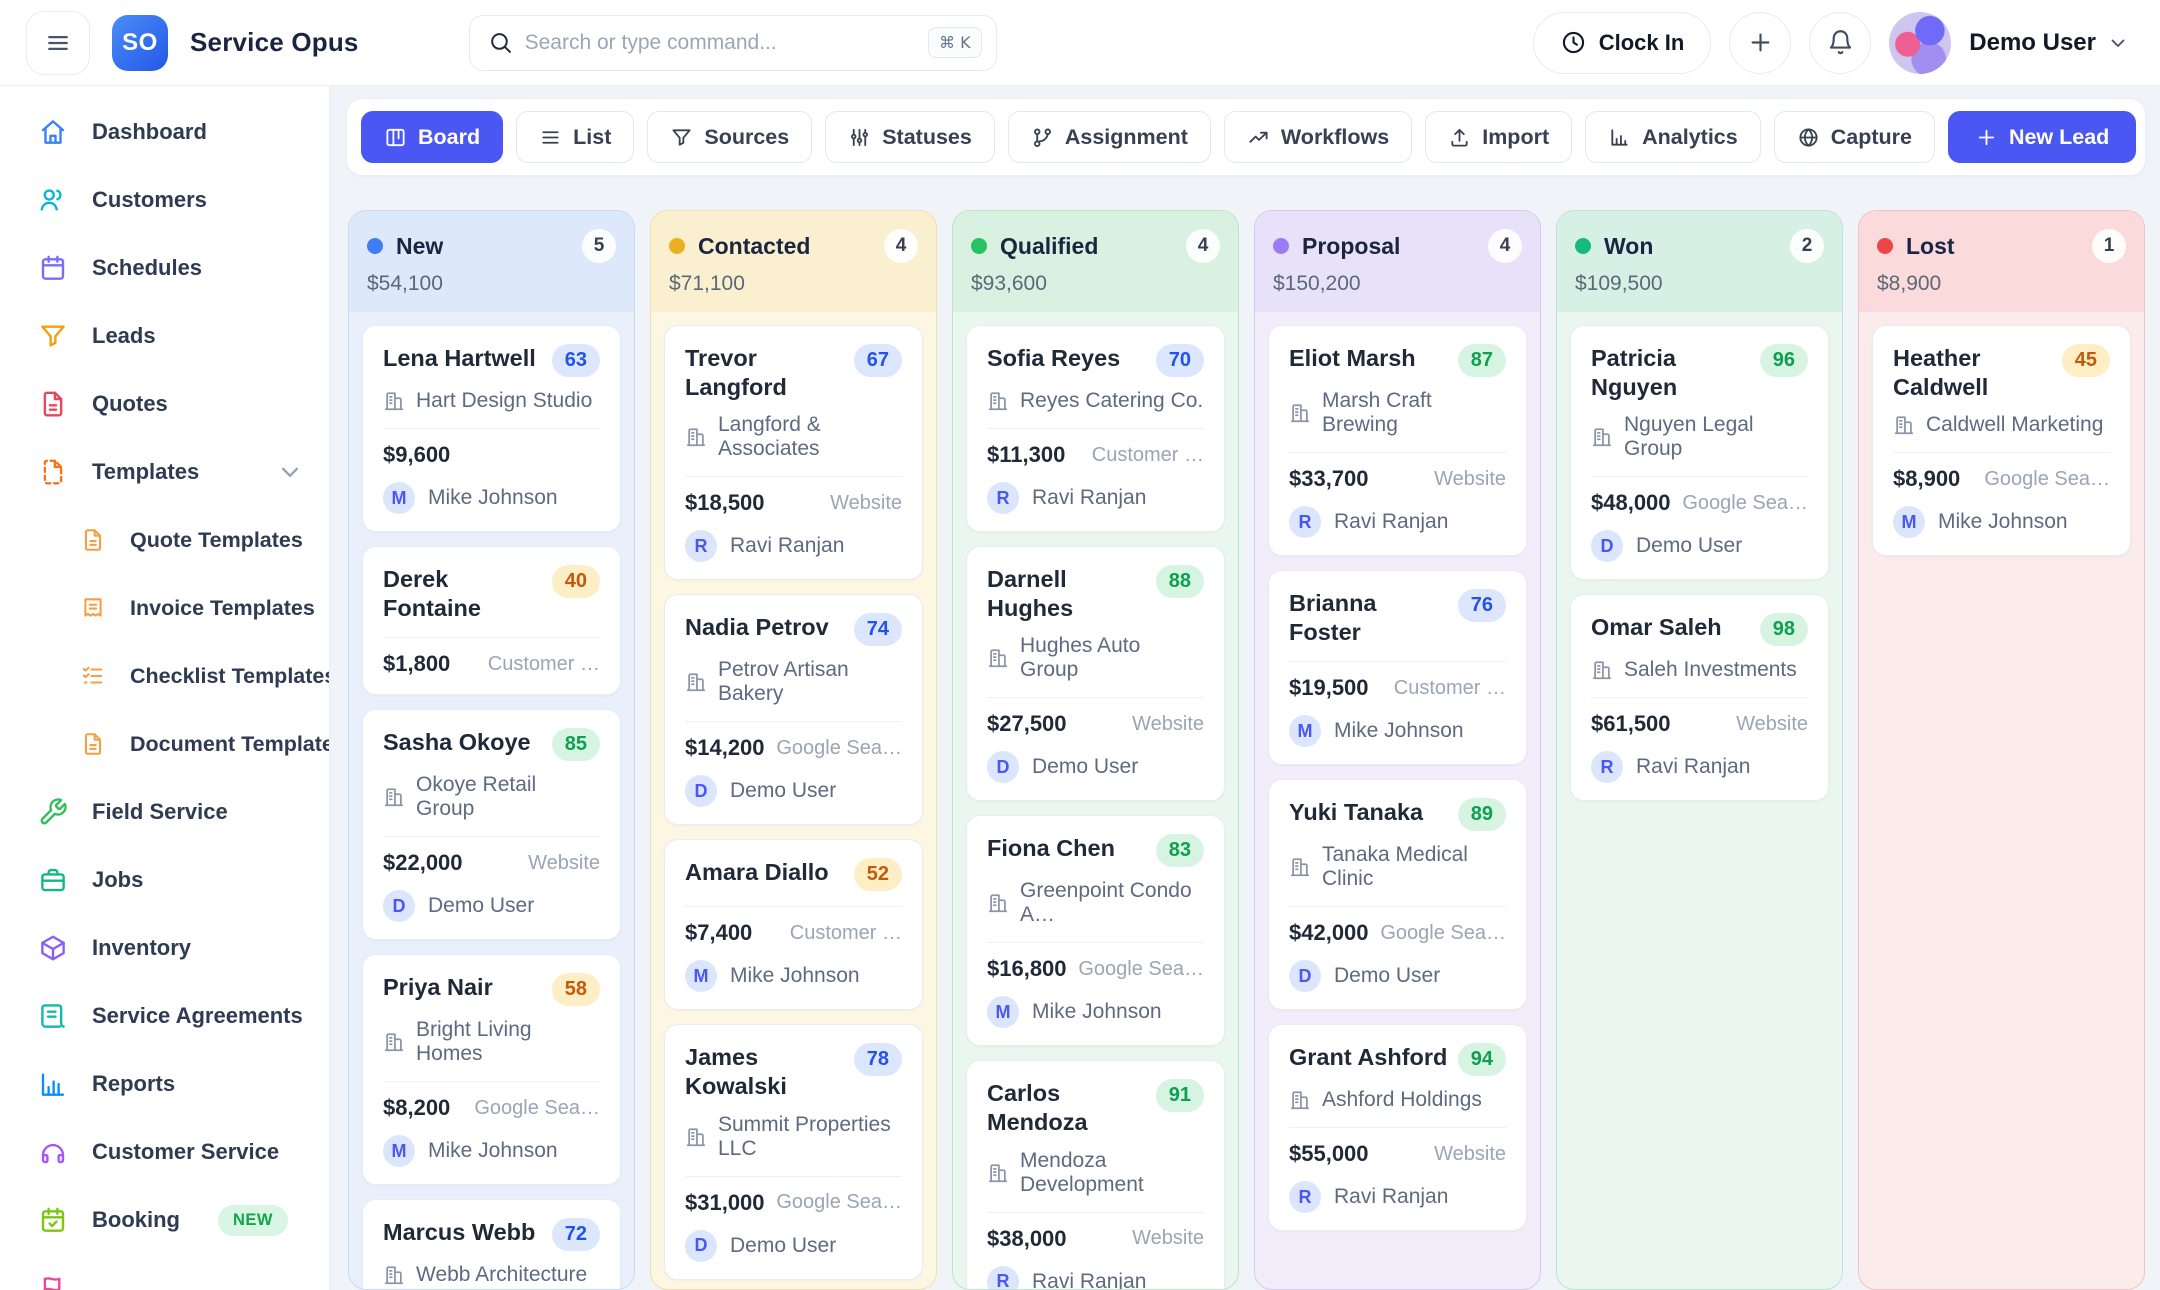 This screenshot has width=2160, height=1290. I want to click on status-dot-icon, so click(1885, 246).